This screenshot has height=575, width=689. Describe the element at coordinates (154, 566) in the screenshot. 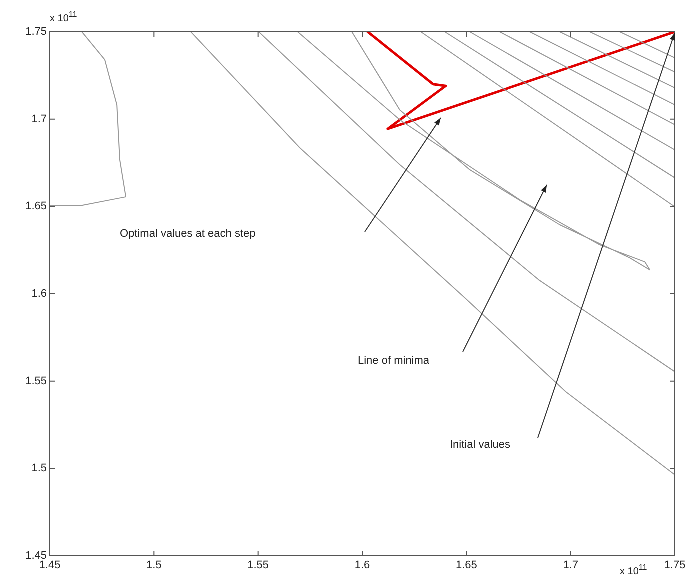

I see `x-tick-label: 1.5` at that location.